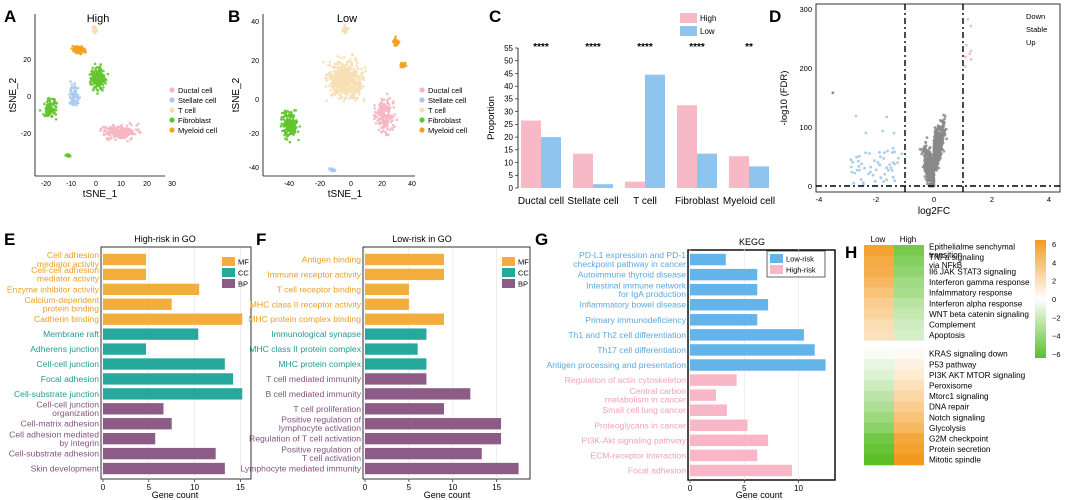 Image resolution: width=1065 pixels, height=500 pixels. Describe the element at coordinates (640, 425) in the screenshot. I see `bar-label: Proteoglycans in cancer` at that location.